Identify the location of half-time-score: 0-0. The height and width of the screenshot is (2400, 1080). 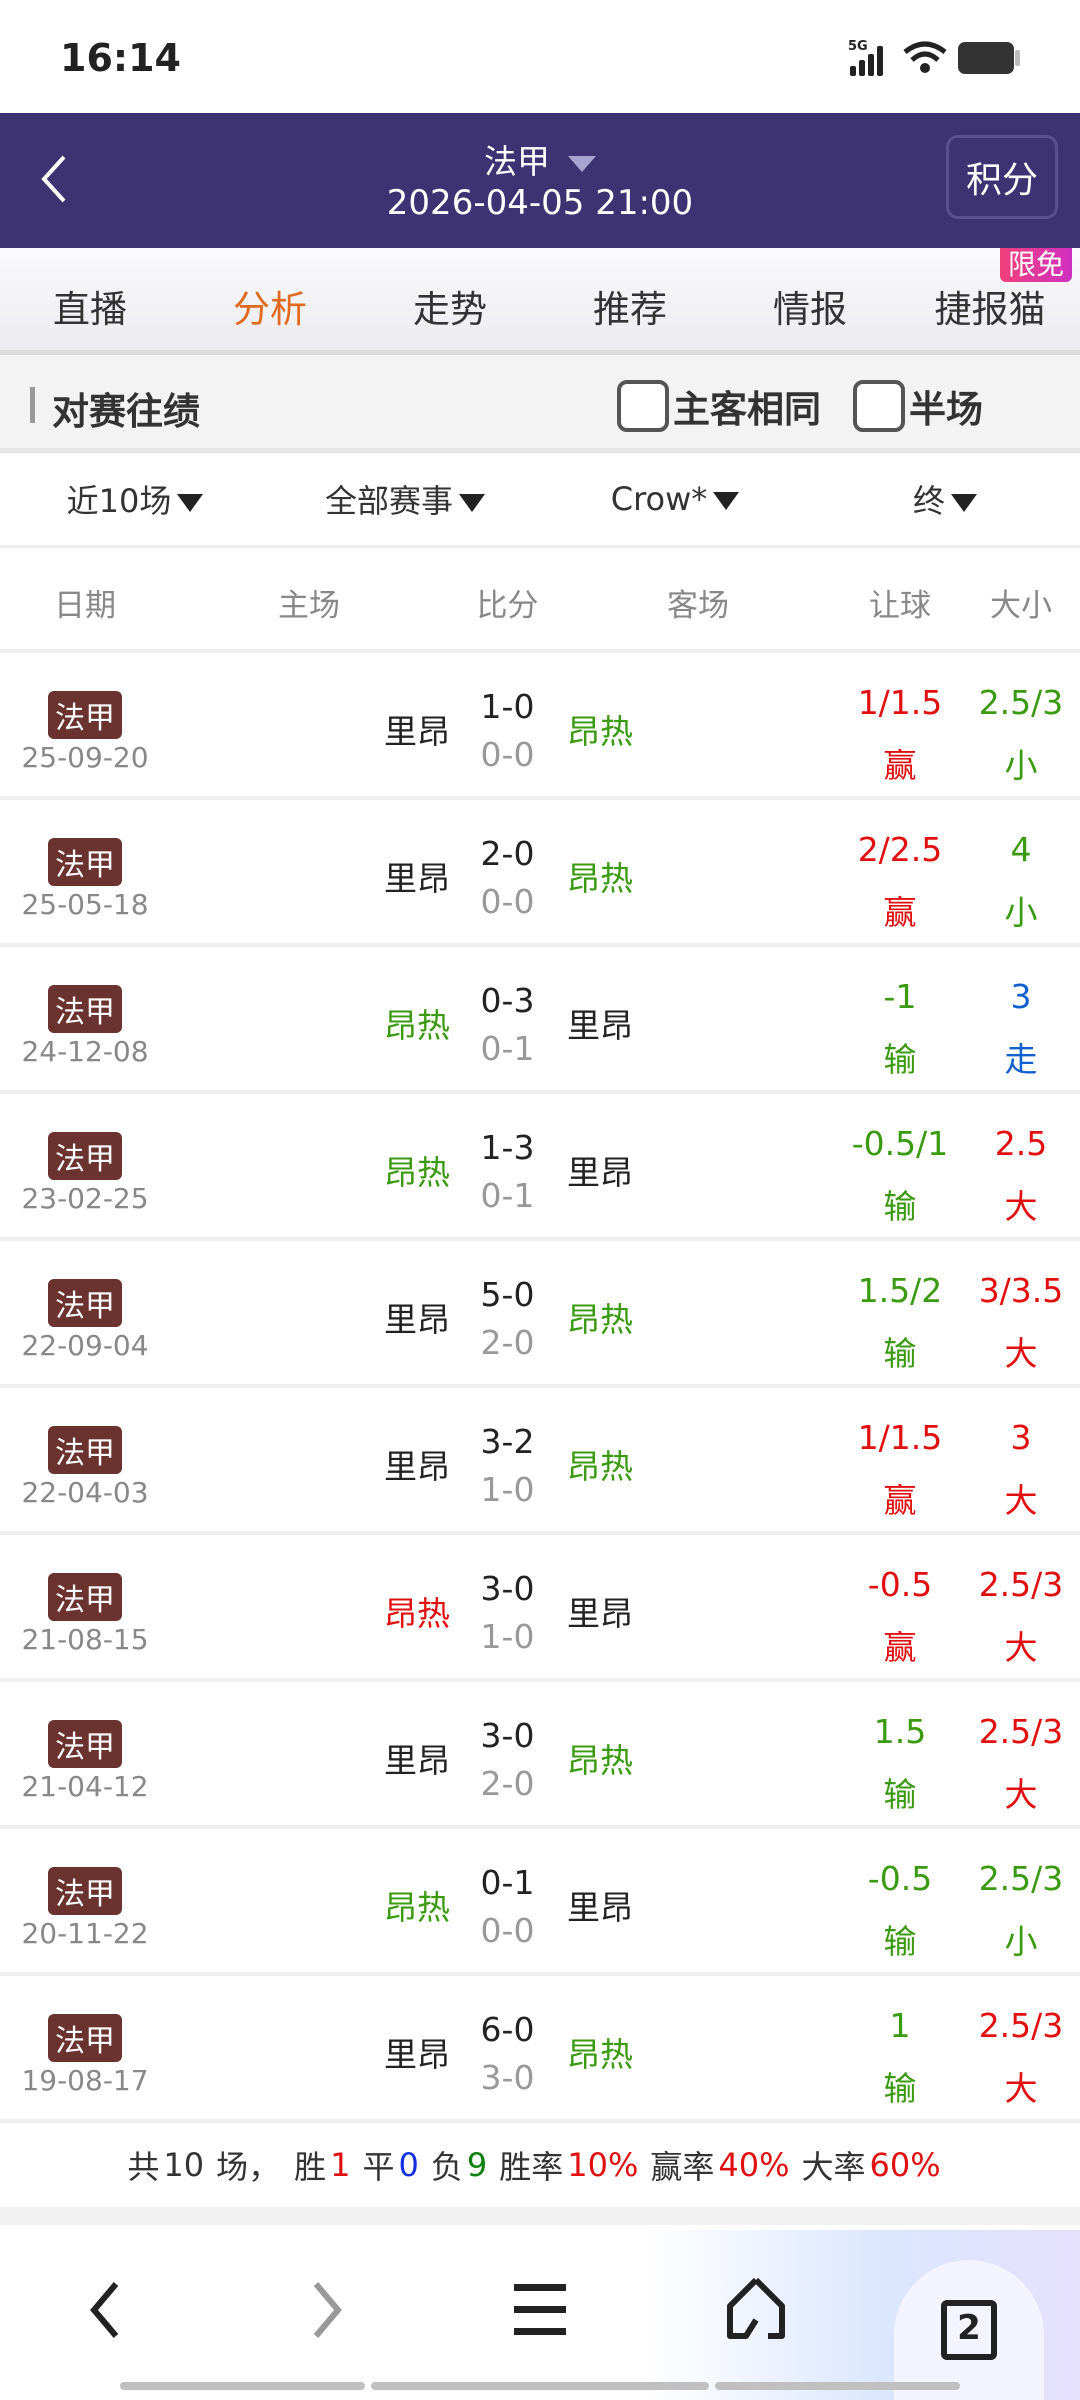
(507, 754).